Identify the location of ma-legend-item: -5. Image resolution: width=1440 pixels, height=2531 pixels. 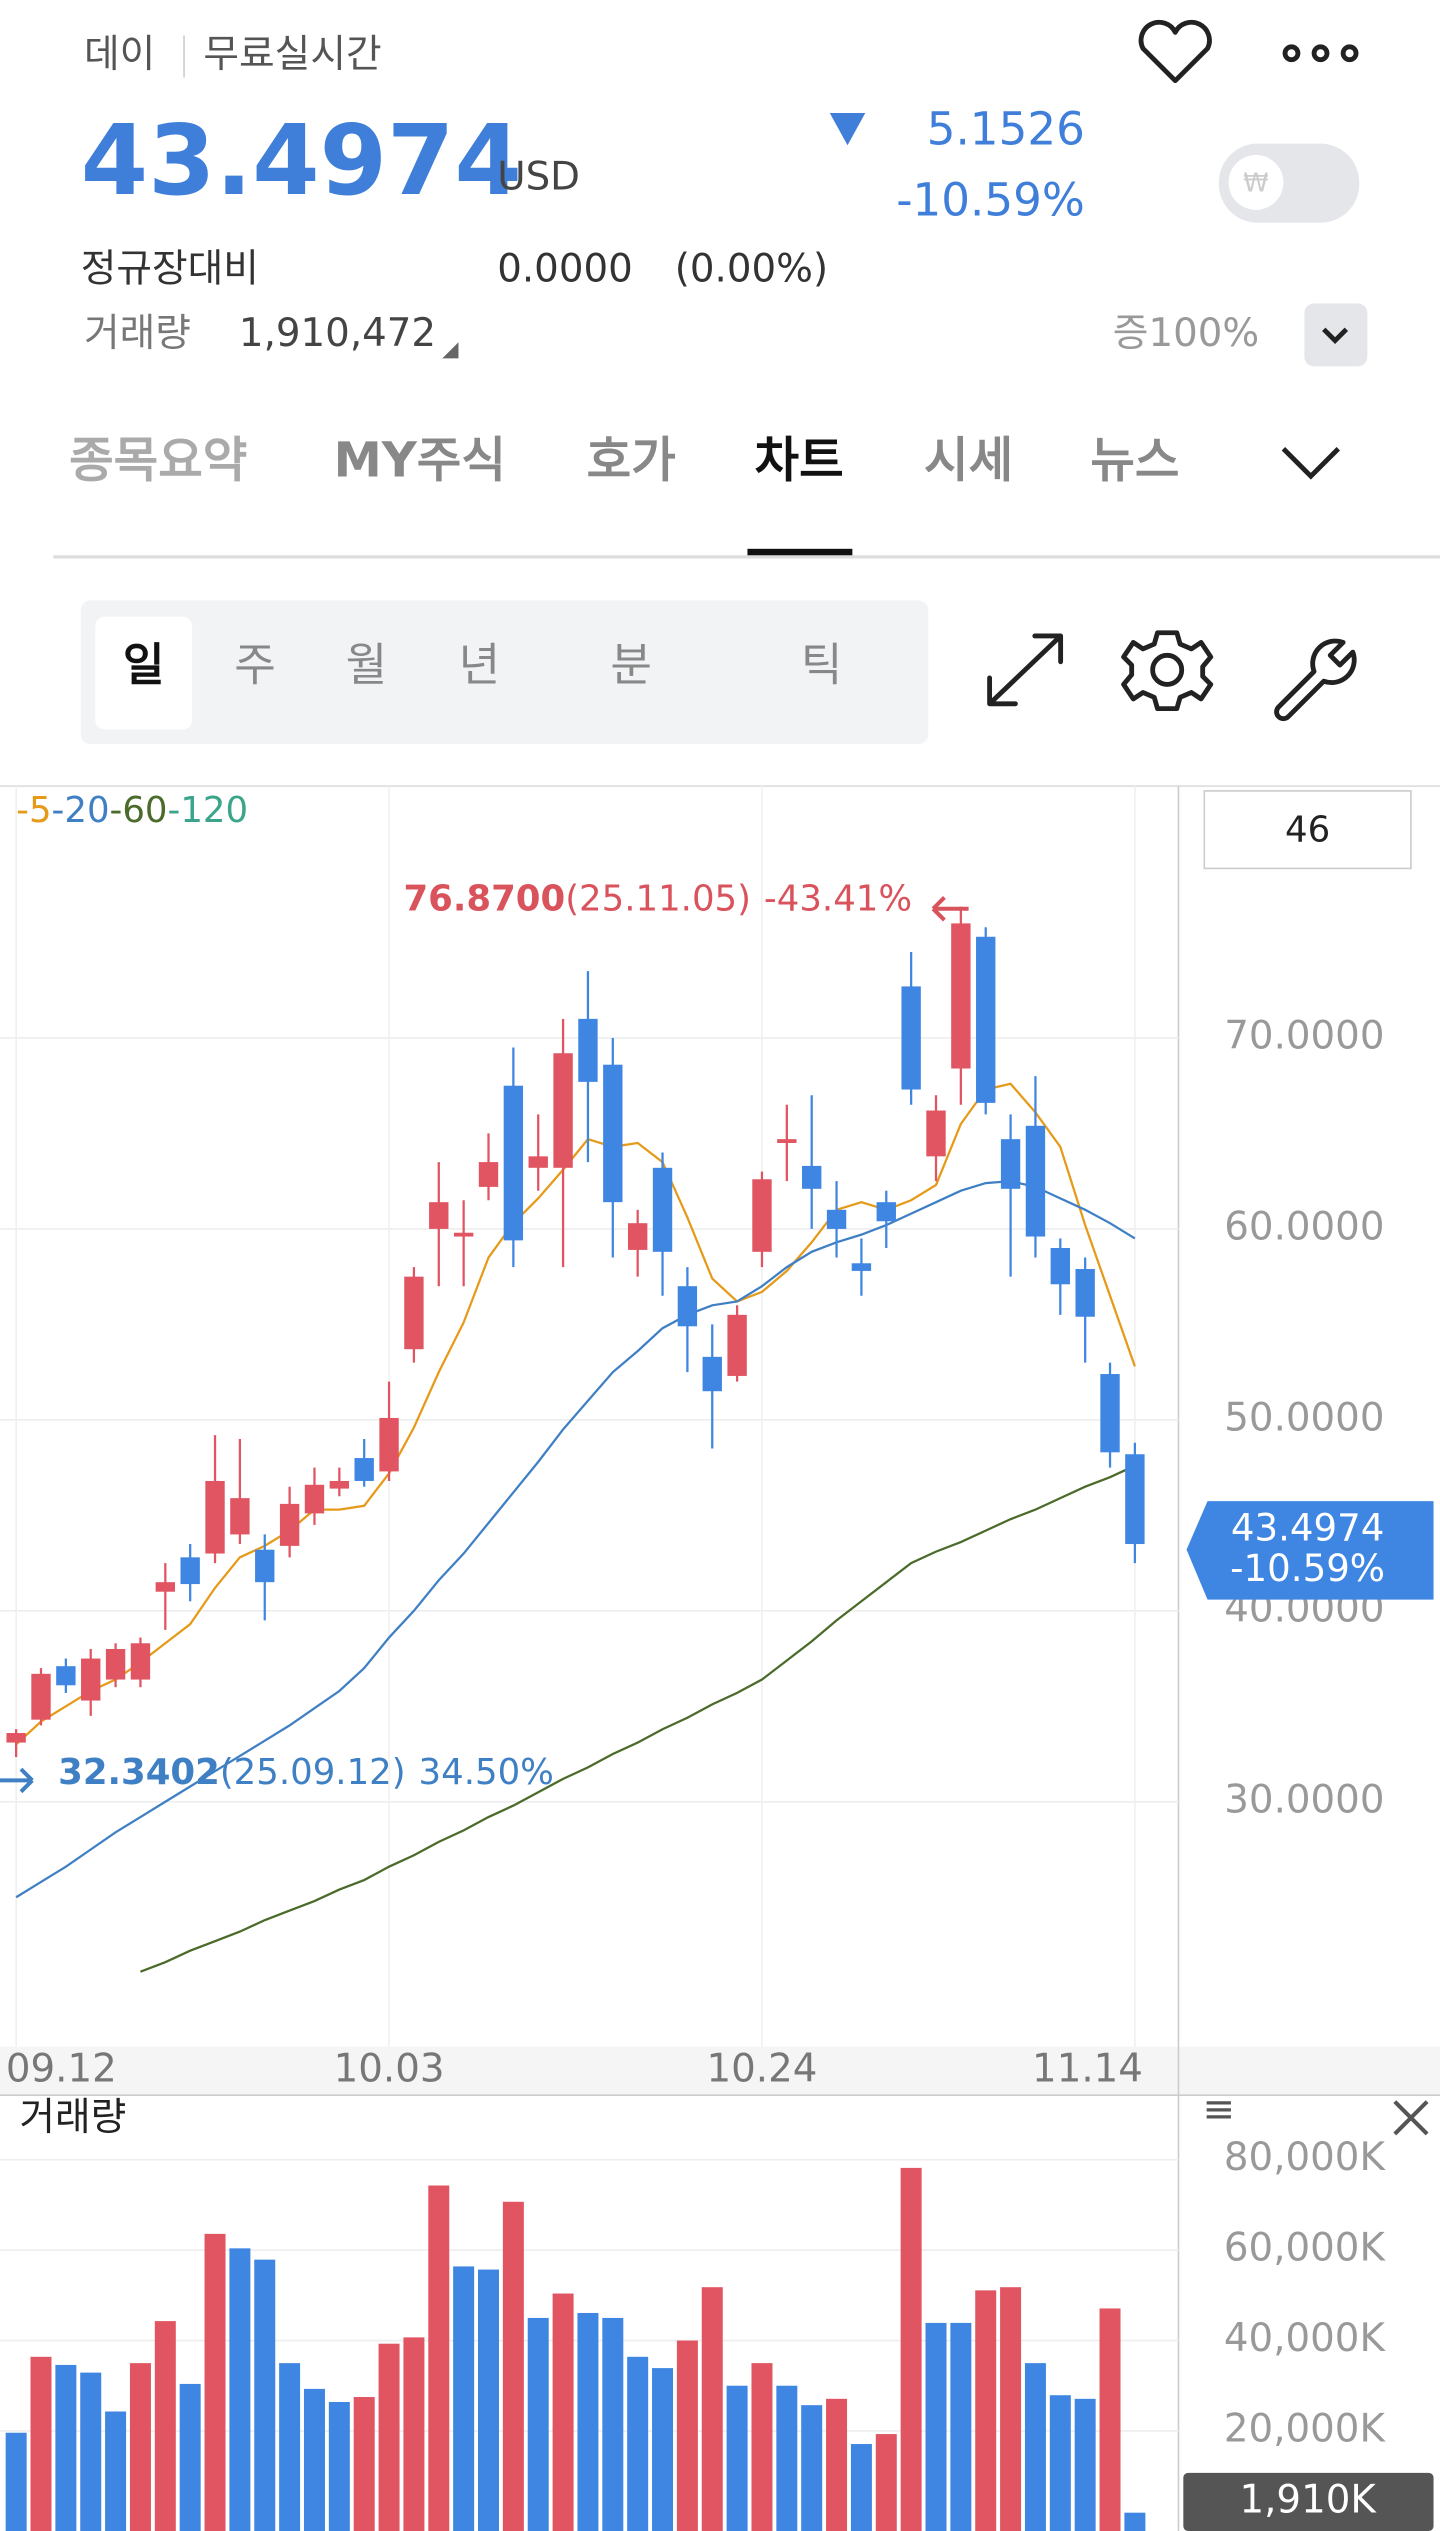
(33, 810).